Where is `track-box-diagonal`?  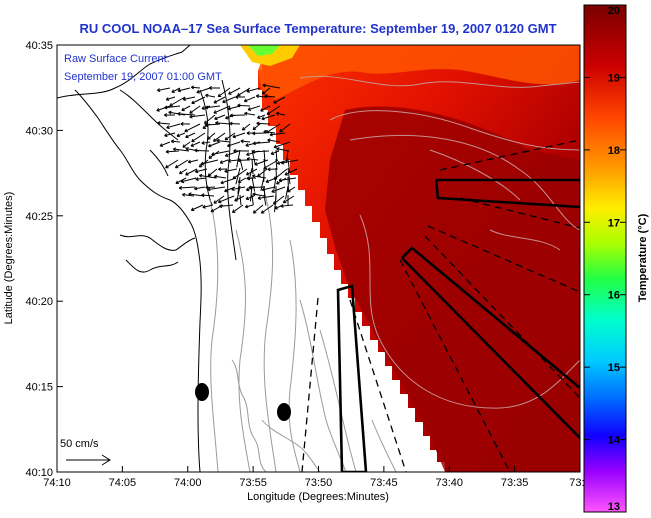 track-box-diagonal is located at coordinates (490, 342).